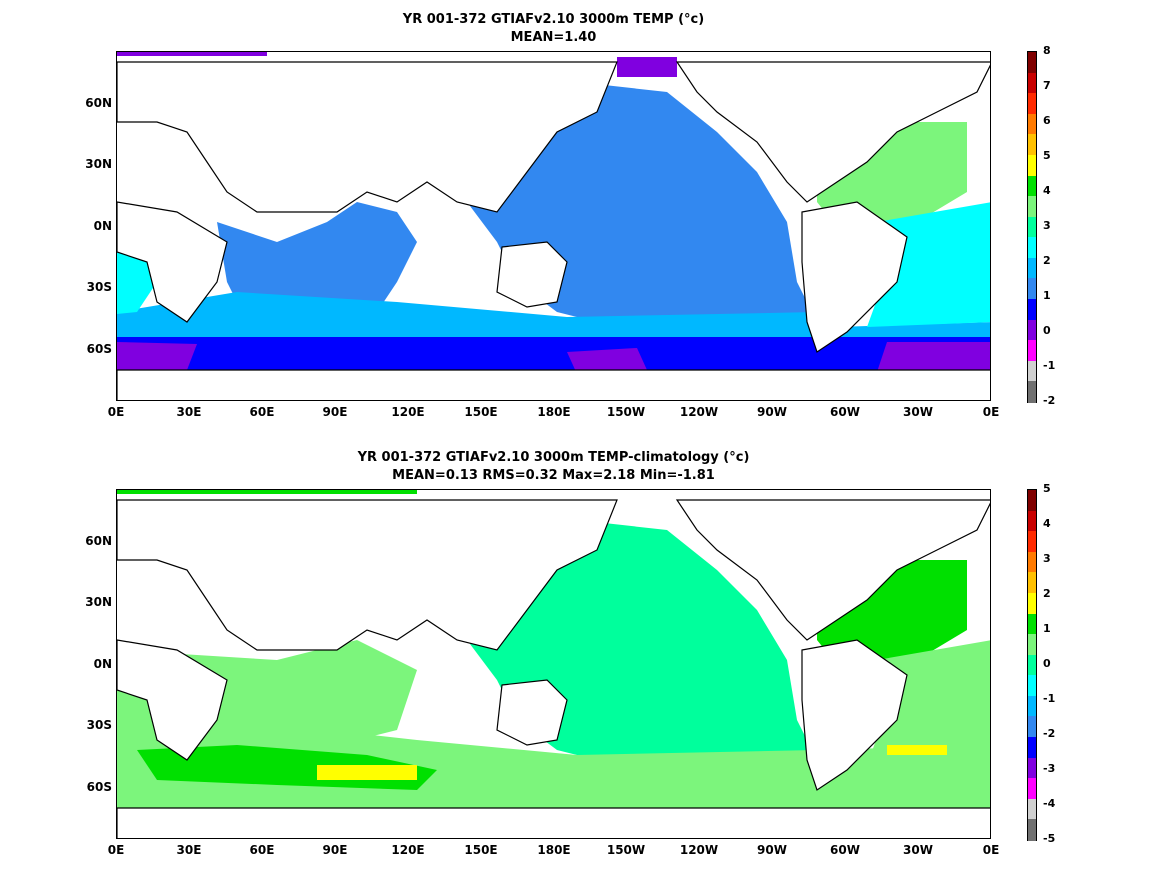  I want to click on top-colorbar, so click(1032, 227).